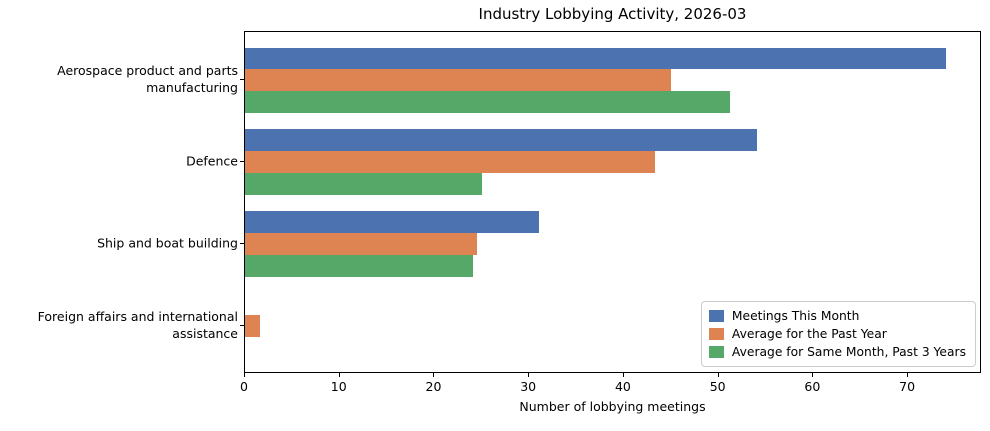 This screenshot has height=431, width=990. I want to click on x-tick-label: 10, so click(338, 386).